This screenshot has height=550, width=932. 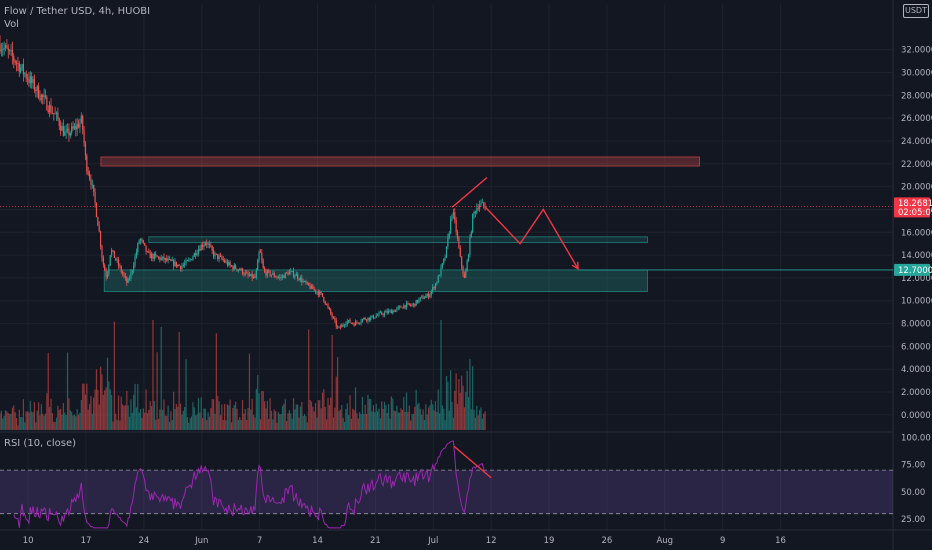 I want to click on price-tick-label: 4.0000, so click(x=916, y=370).